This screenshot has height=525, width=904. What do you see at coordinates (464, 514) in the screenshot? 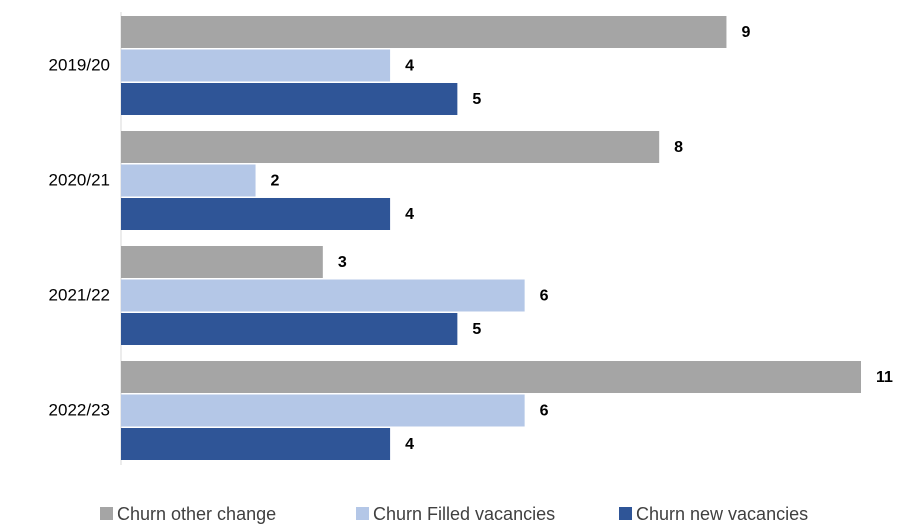
I see `legend-label: Churn Filled vacancies` at bounding box center [464, 514].